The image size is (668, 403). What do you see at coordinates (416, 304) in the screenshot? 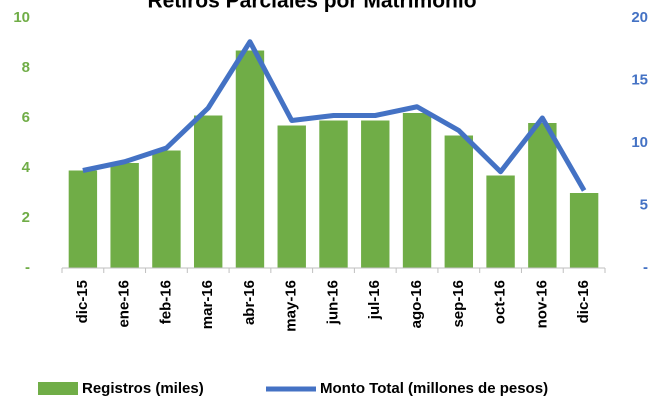
I see `x-tick-label: ago-16` at bounding box center [416, 304].